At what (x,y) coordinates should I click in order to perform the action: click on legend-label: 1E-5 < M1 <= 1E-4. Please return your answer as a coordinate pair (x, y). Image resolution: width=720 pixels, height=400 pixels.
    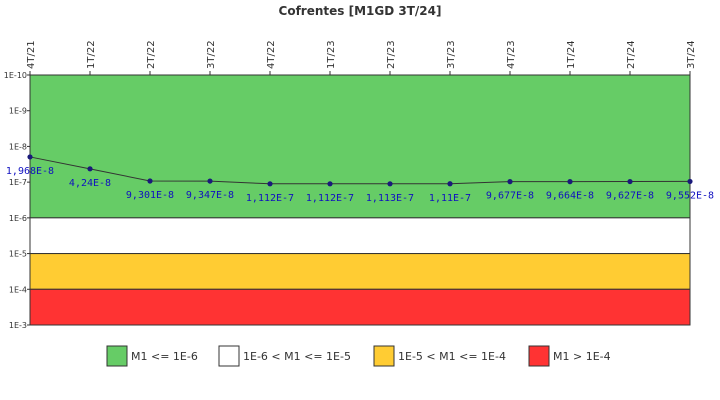
    Looking at the image, I should click on (452, 356).